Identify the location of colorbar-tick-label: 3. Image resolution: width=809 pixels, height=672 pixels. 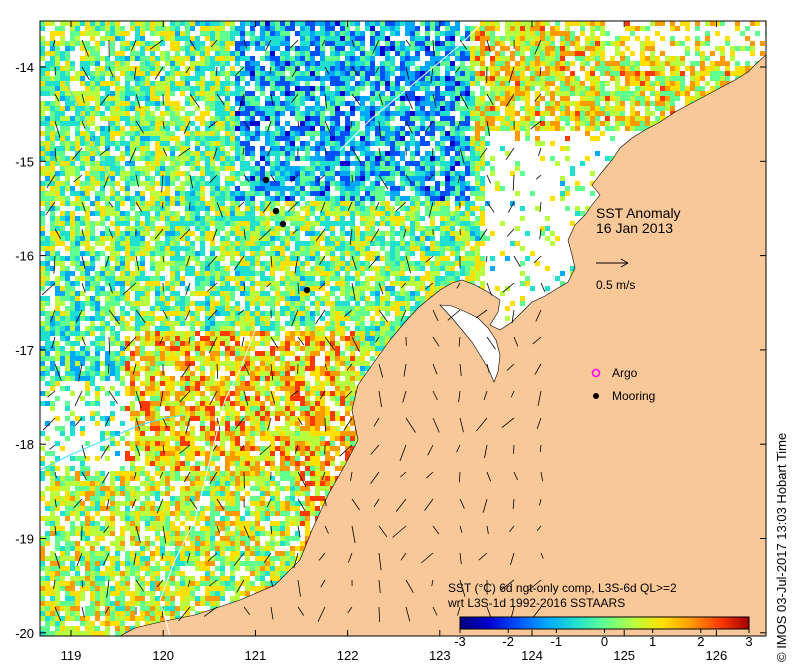
(748, 641).